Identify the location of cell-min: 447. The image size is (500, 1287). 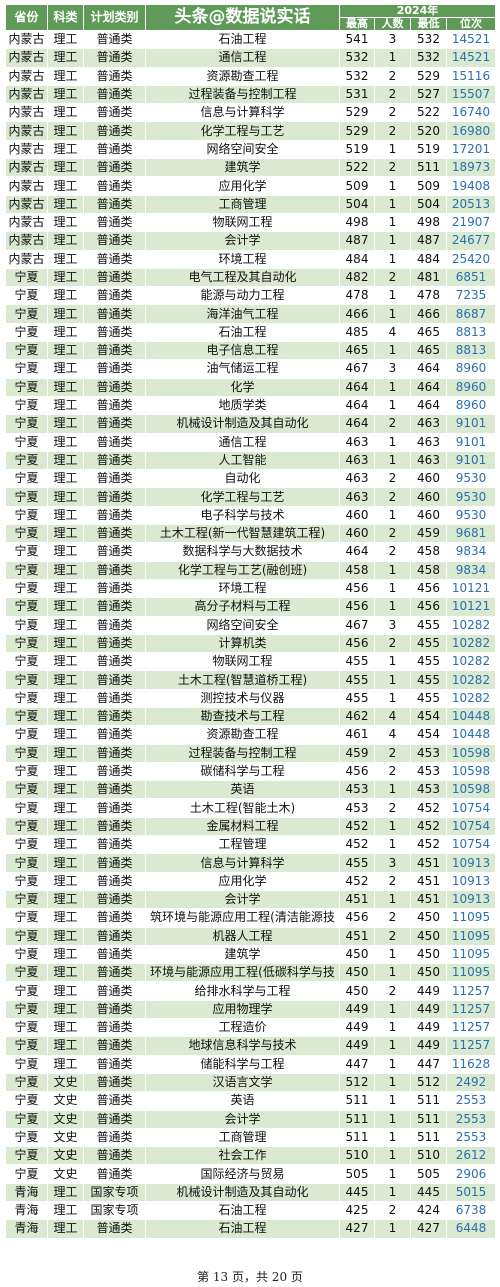
(428, 1064).